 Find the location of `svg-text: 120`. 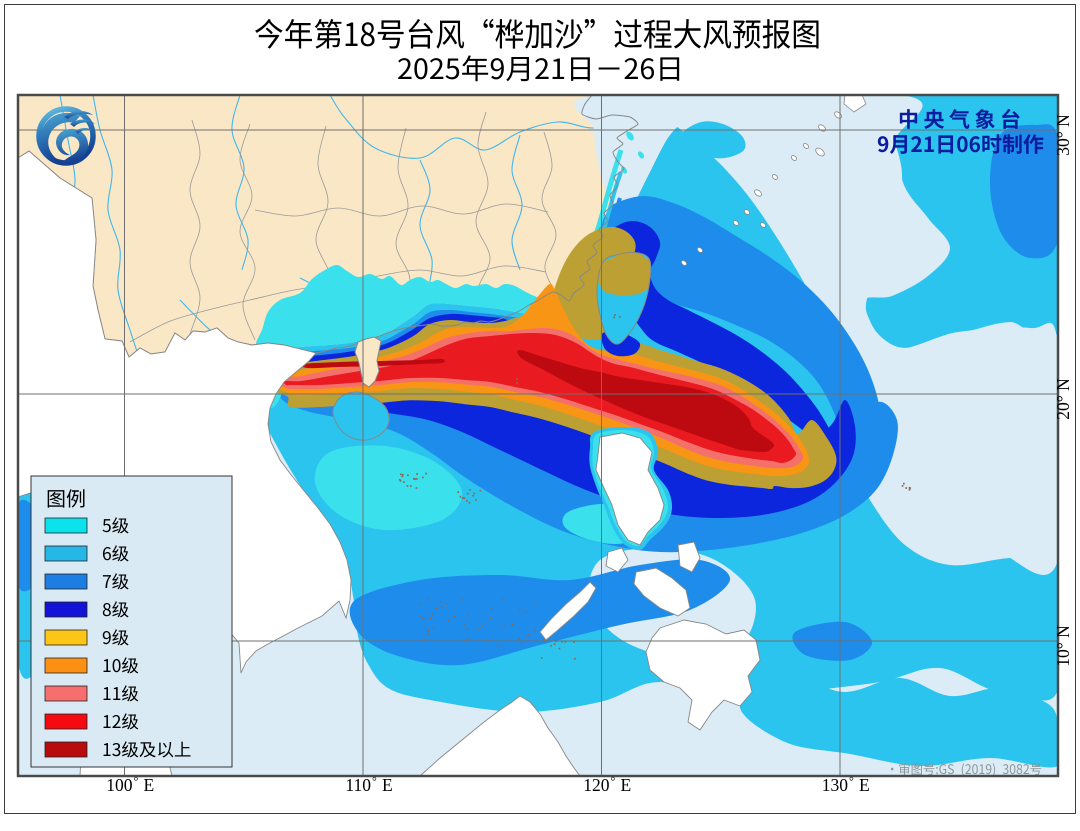

svg-text: 120 is located at coordinates (596, 785).